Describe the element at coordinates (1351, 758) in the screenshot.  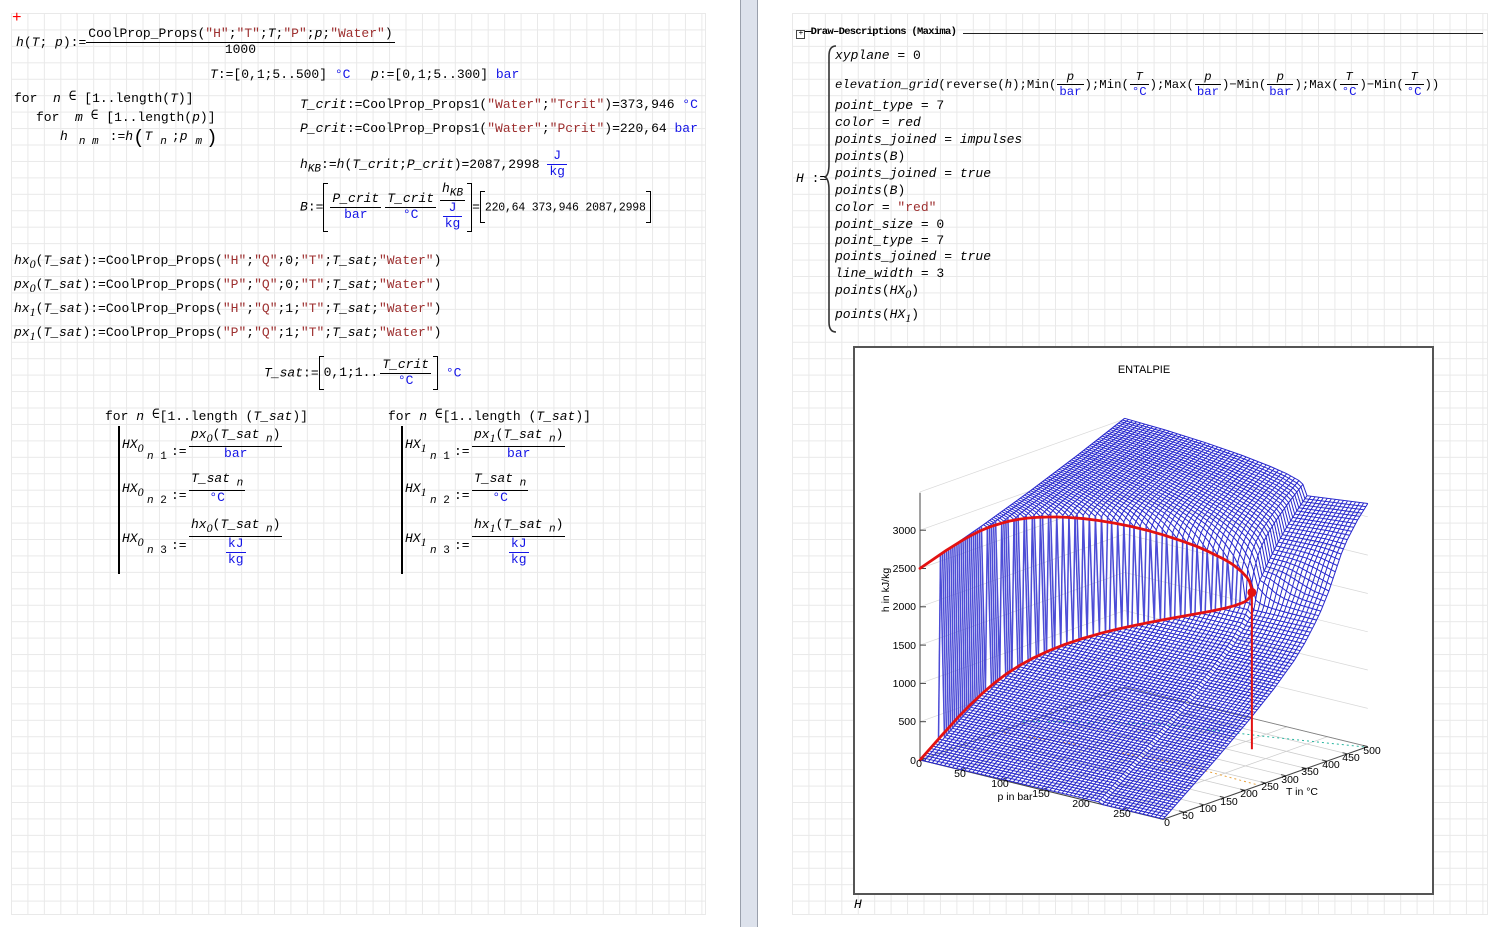
I see `svg-text: 450` at that location.